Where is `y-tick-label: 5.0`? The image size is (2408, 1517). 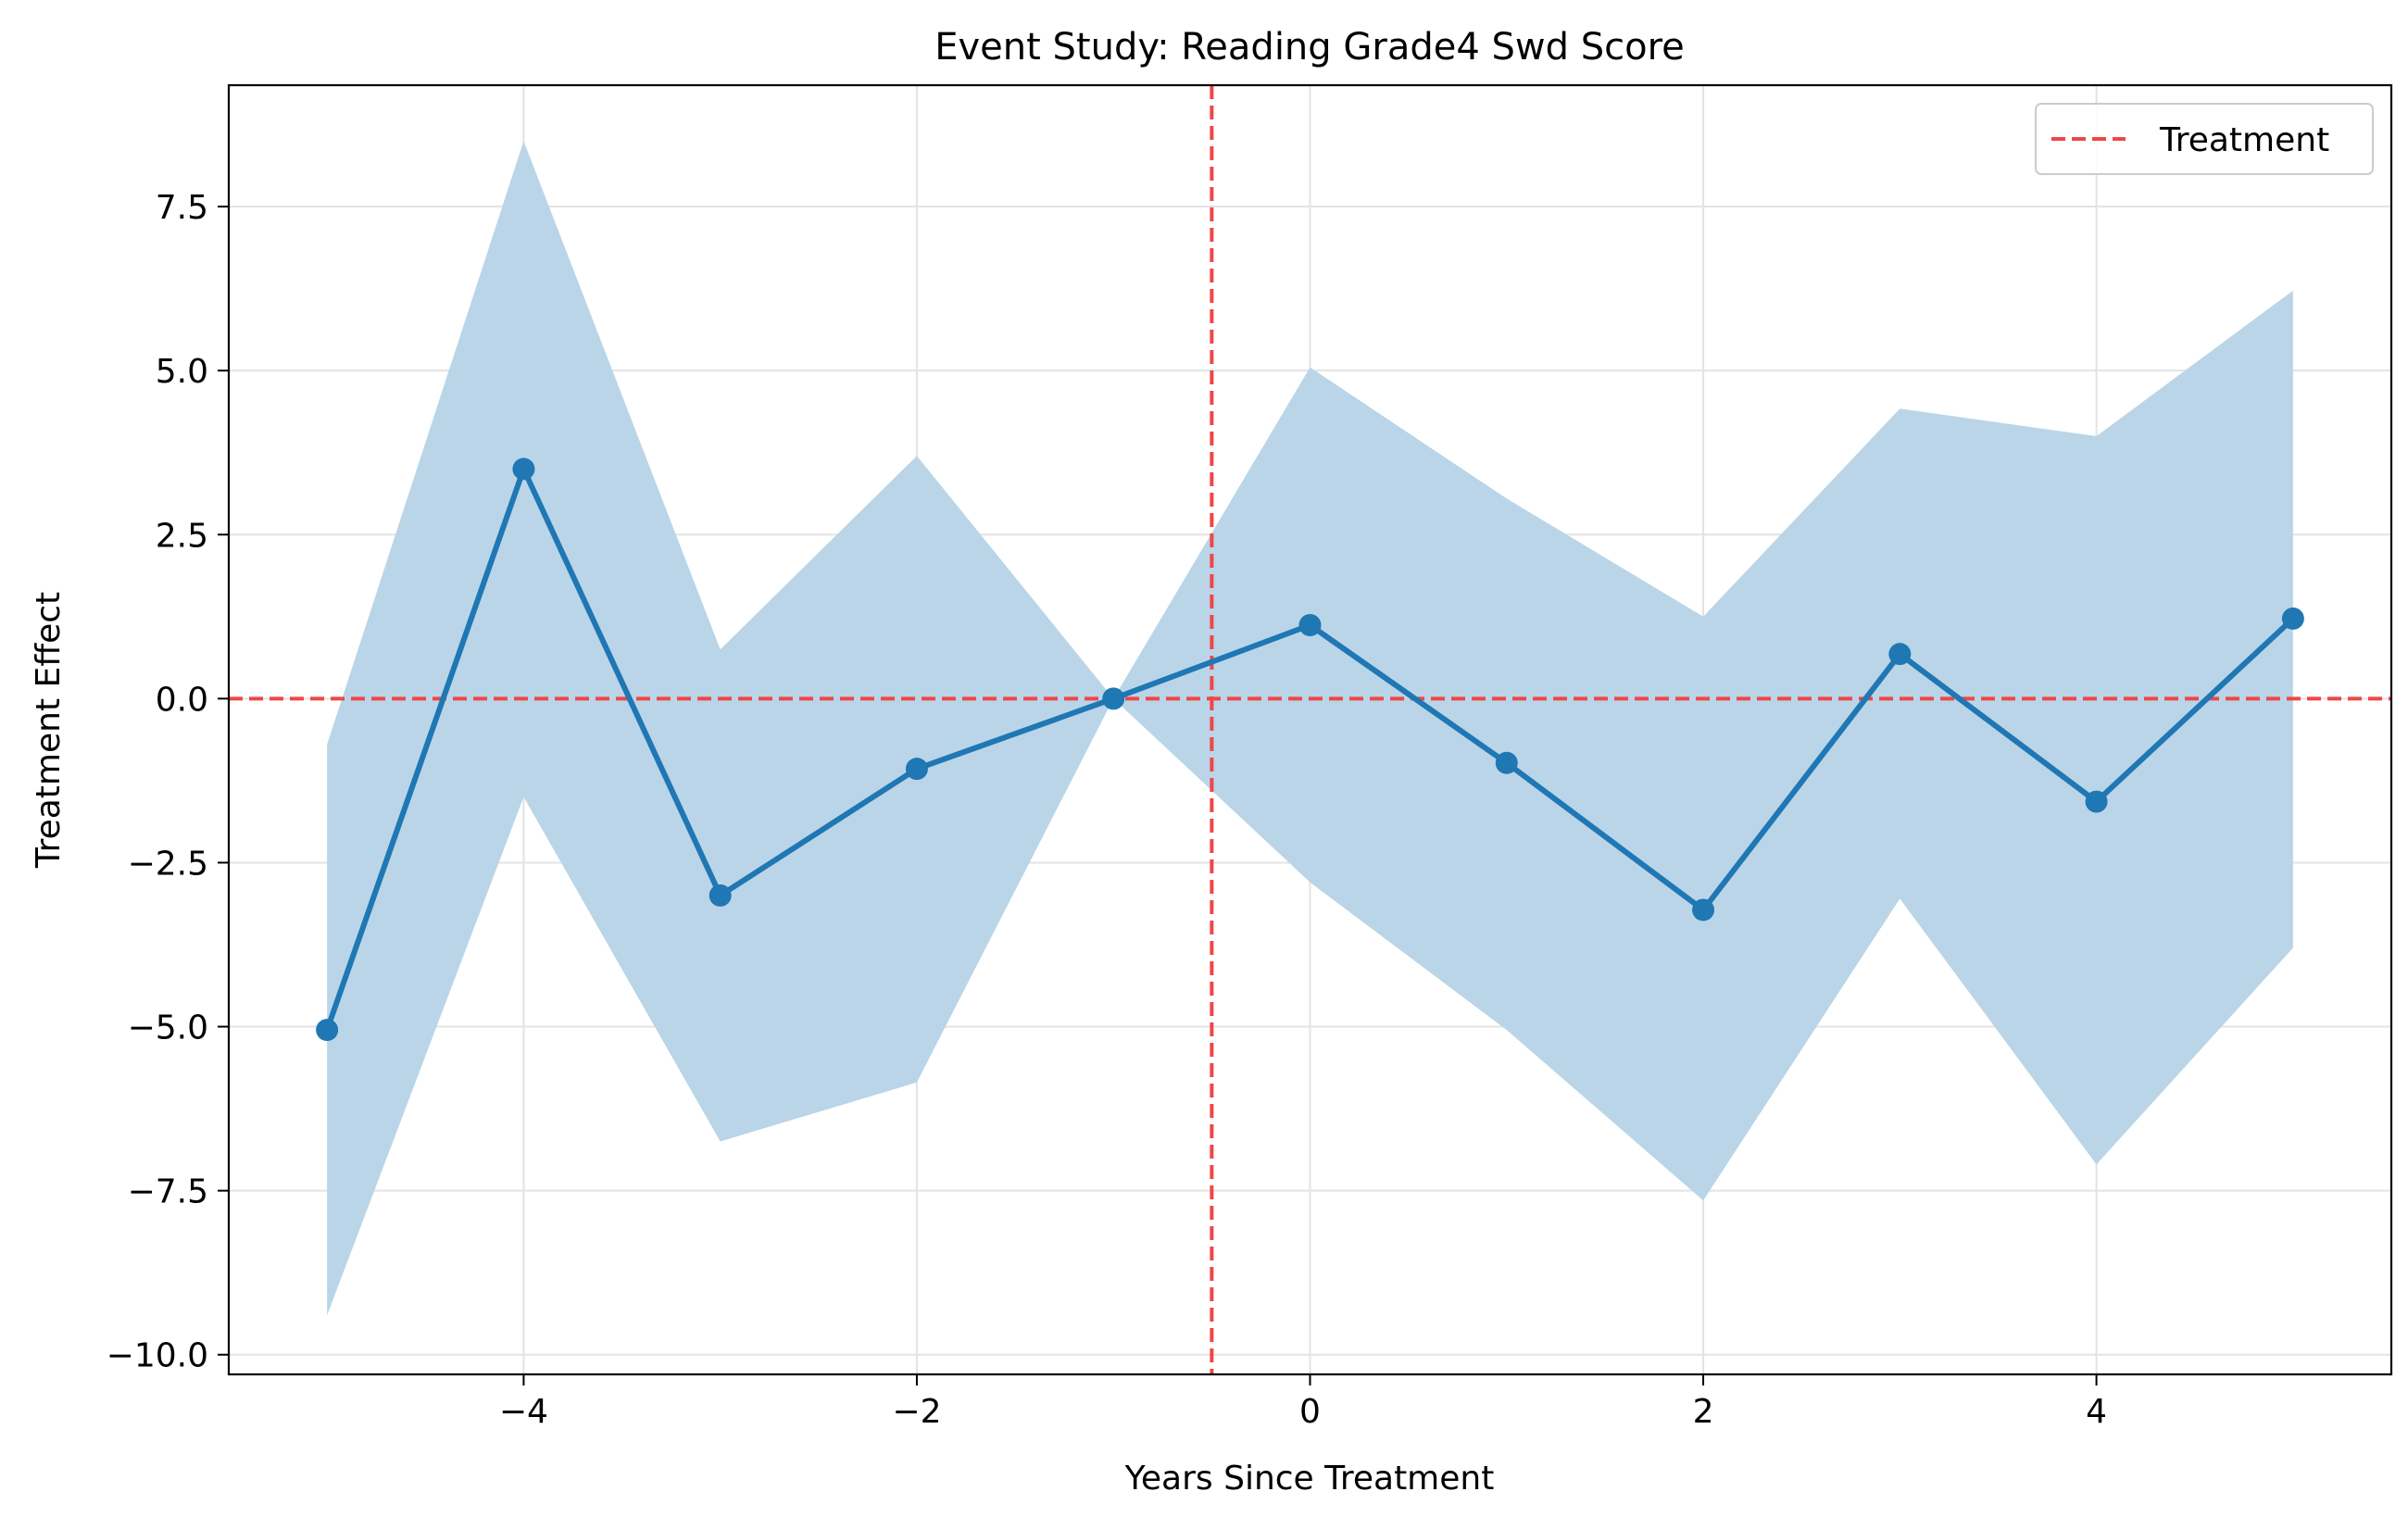 y-tick-label: 5.0 is located at coordinates (182, 372).